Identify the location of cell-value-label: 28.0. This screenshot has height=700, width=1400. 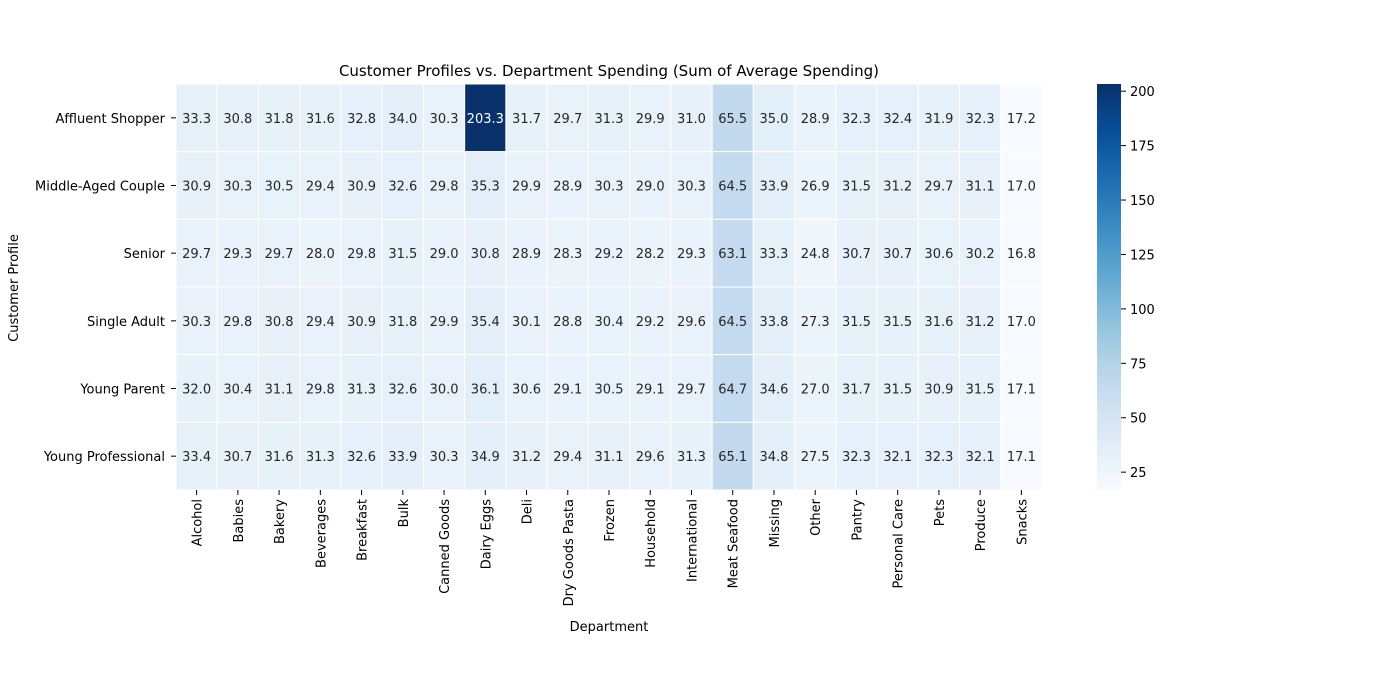
(320, 254).